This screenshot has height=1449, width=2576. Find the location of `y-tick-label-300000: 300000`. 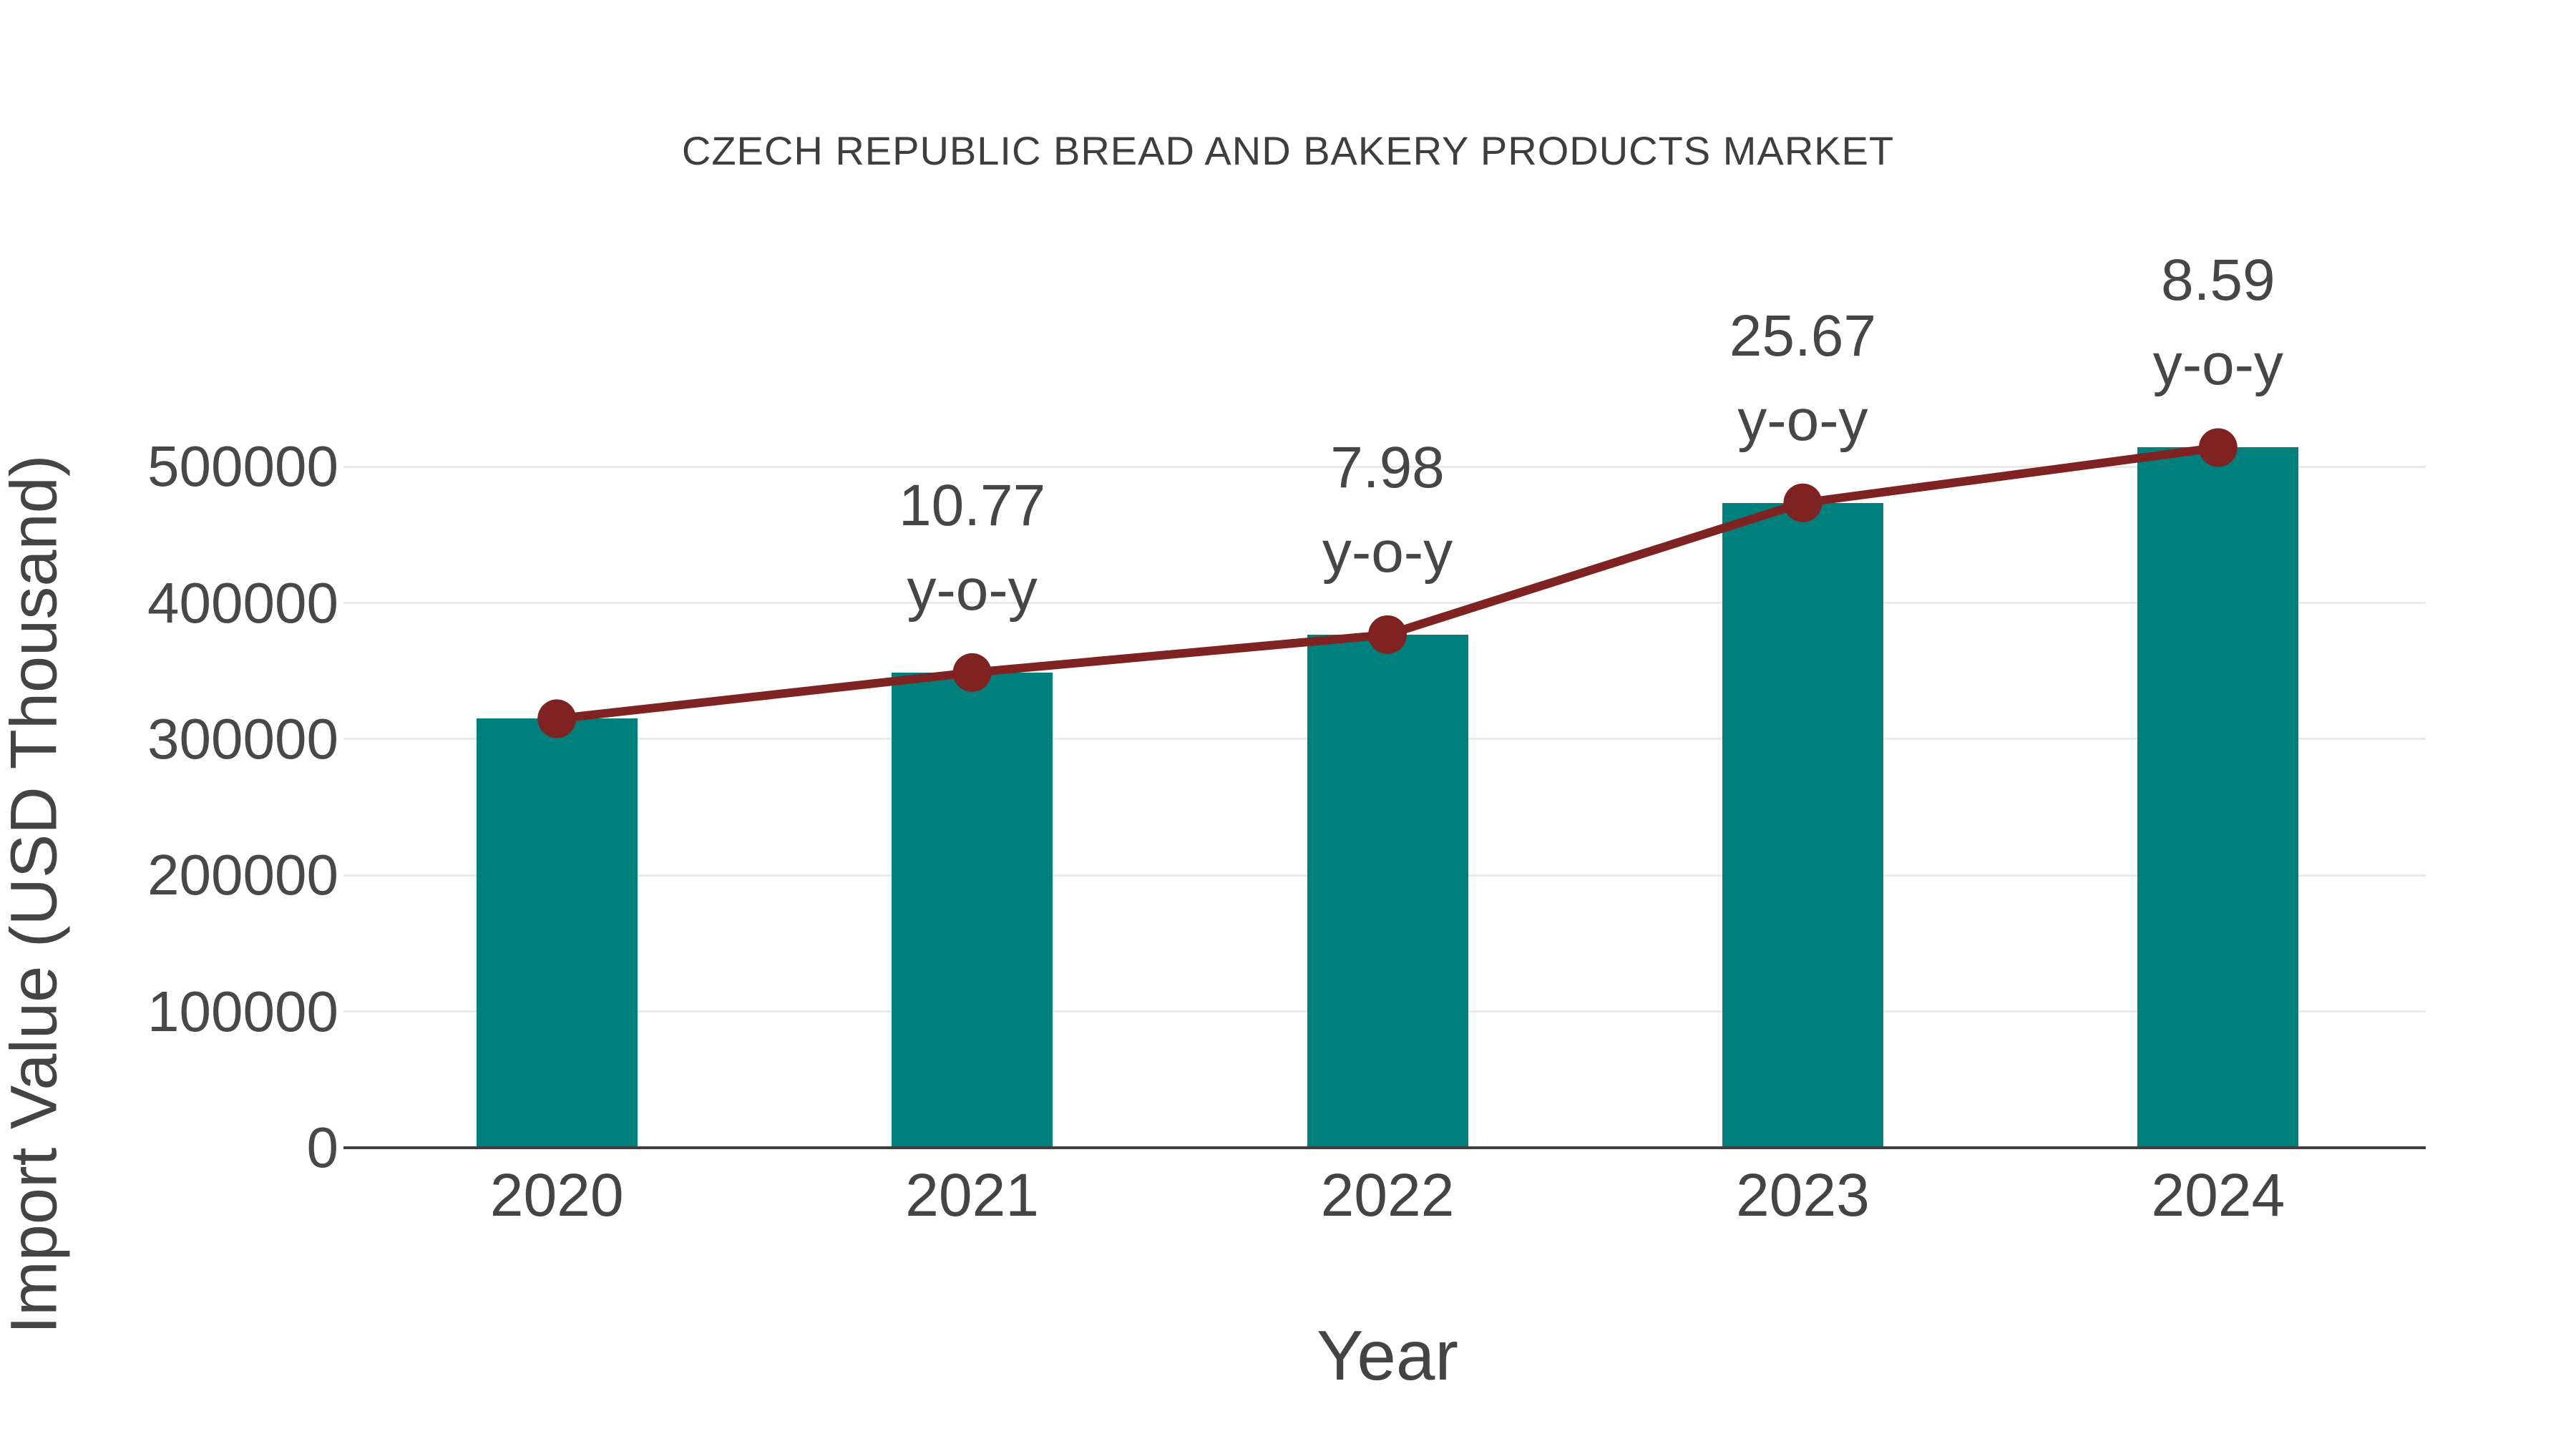

y-tick-label-300000: 300000 is located at coordinates (242, 738).